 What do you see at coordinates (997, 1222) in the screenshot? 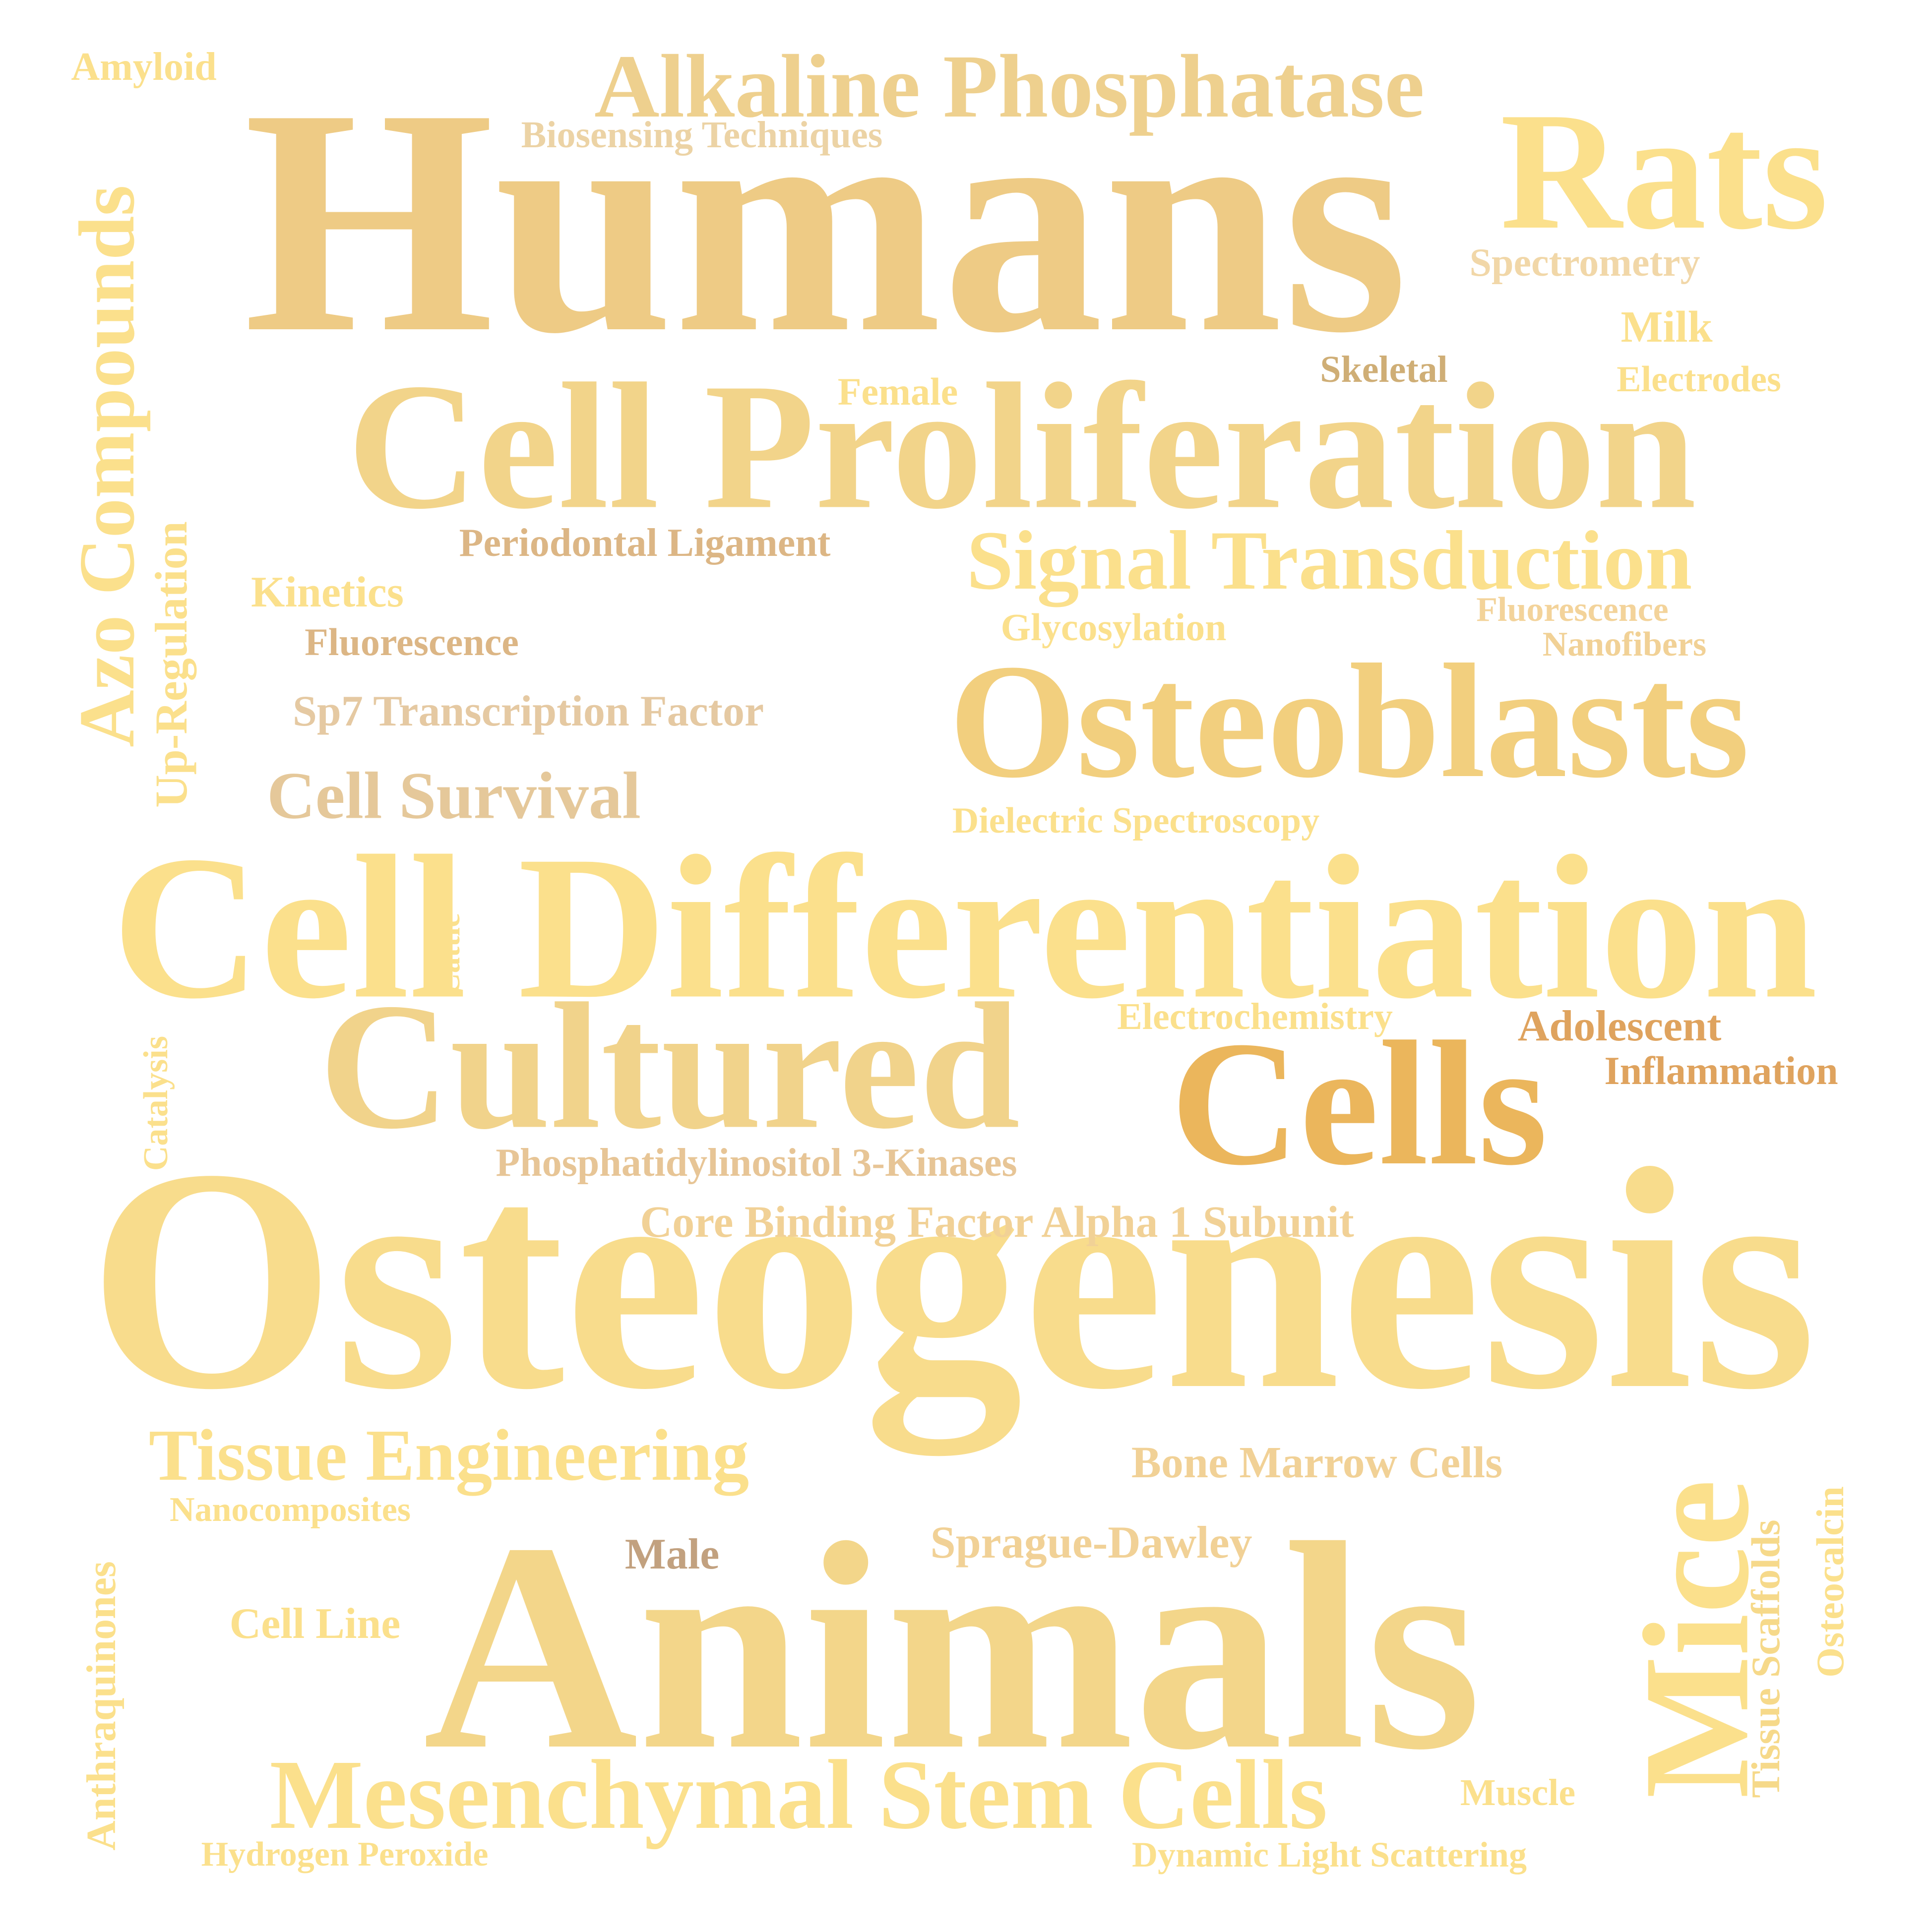
I see `word-core-binding-factor: Core Binding Factor Alpha 1 Subunit` at bounding box center [997, 1222].